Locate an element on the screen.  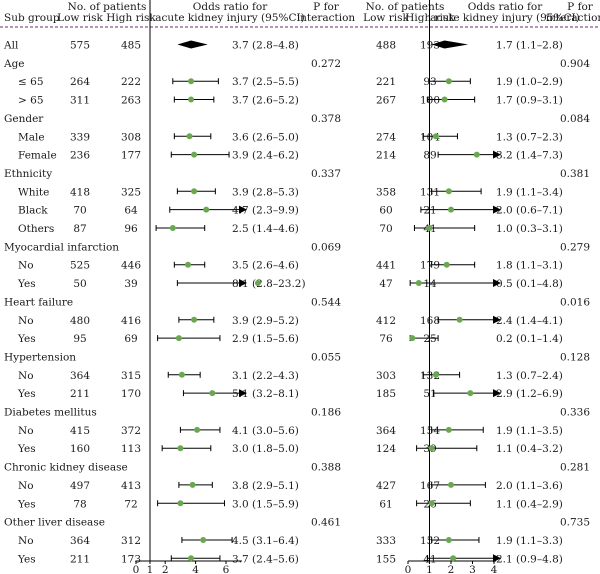
right-or-ci-text: 0.5 (0.1–4.8) is located at coordinates (529, 284).